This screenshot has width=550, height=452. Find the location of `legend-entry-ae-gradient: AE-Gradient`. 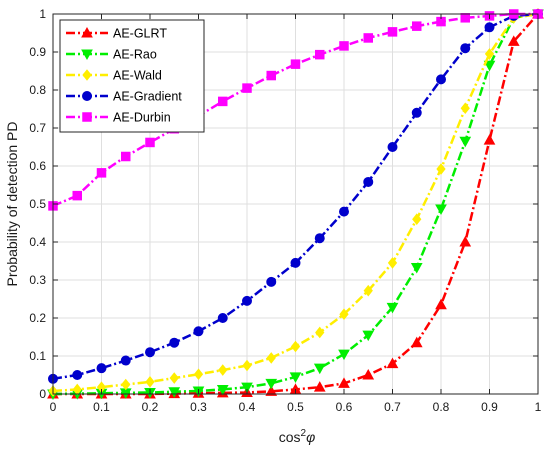

legend-entry-ae-gradient: AE-Gradient is located at coordinates (124, 97).